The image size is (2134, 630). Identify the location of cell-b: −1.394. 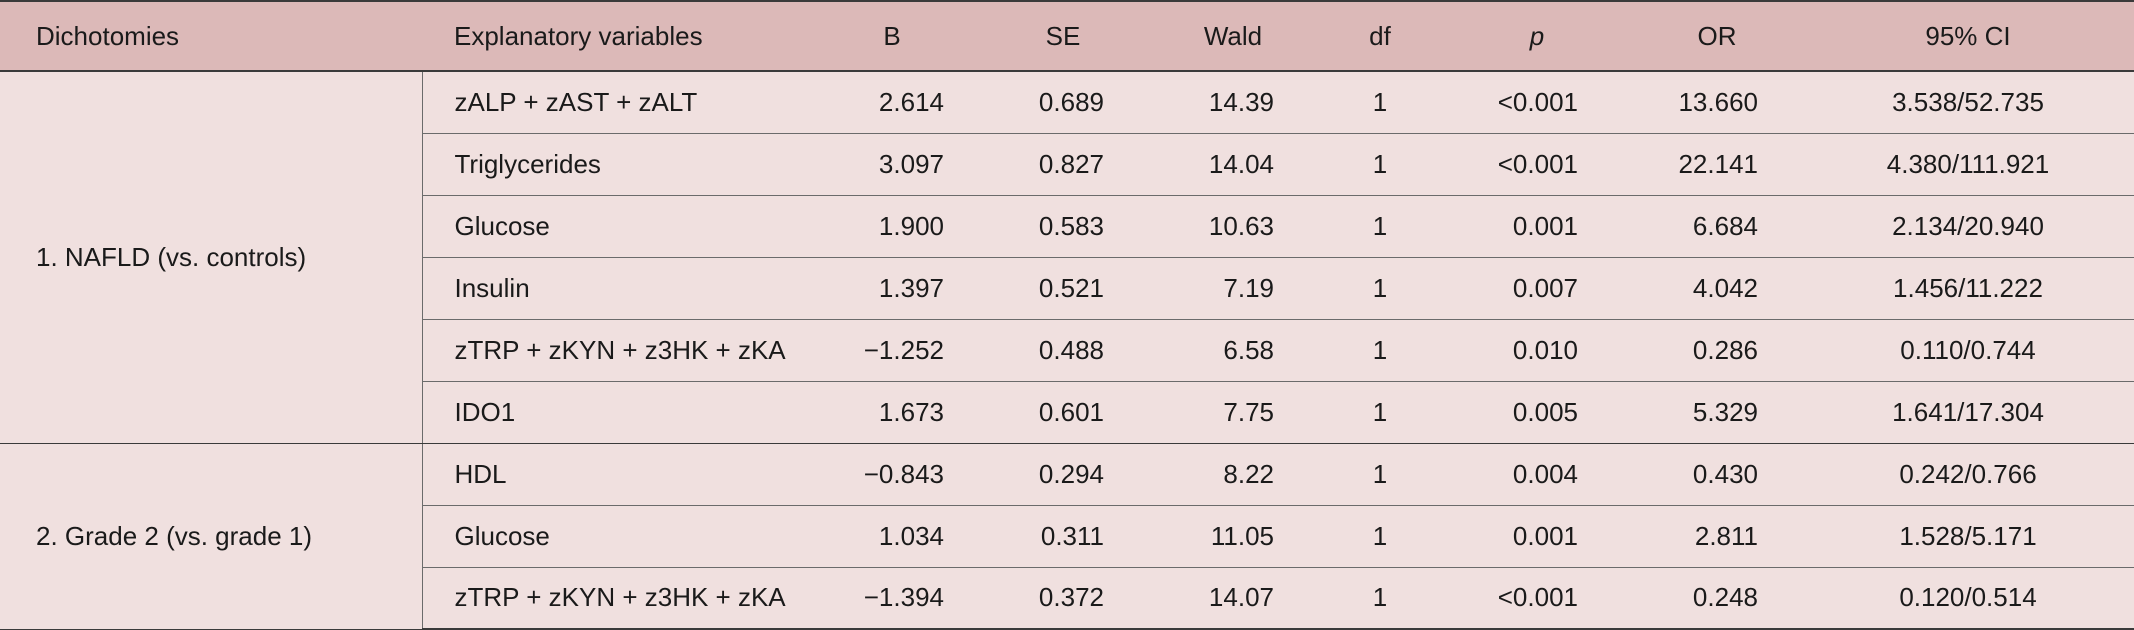
(892, 598).